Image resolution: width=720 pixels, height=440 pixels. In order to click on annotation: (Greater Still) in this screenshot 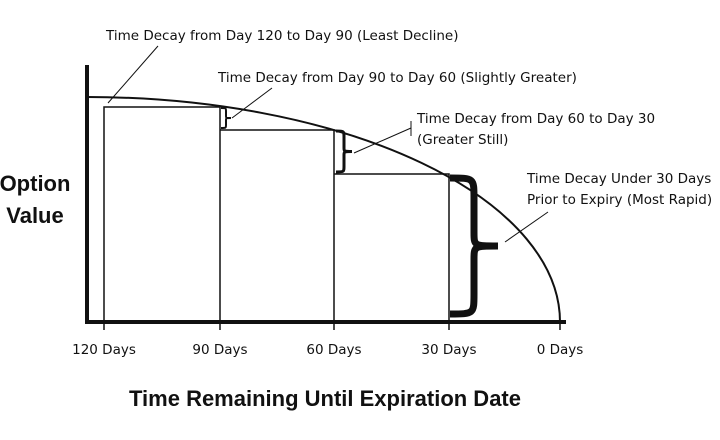, I will do `click(462, 140)`.